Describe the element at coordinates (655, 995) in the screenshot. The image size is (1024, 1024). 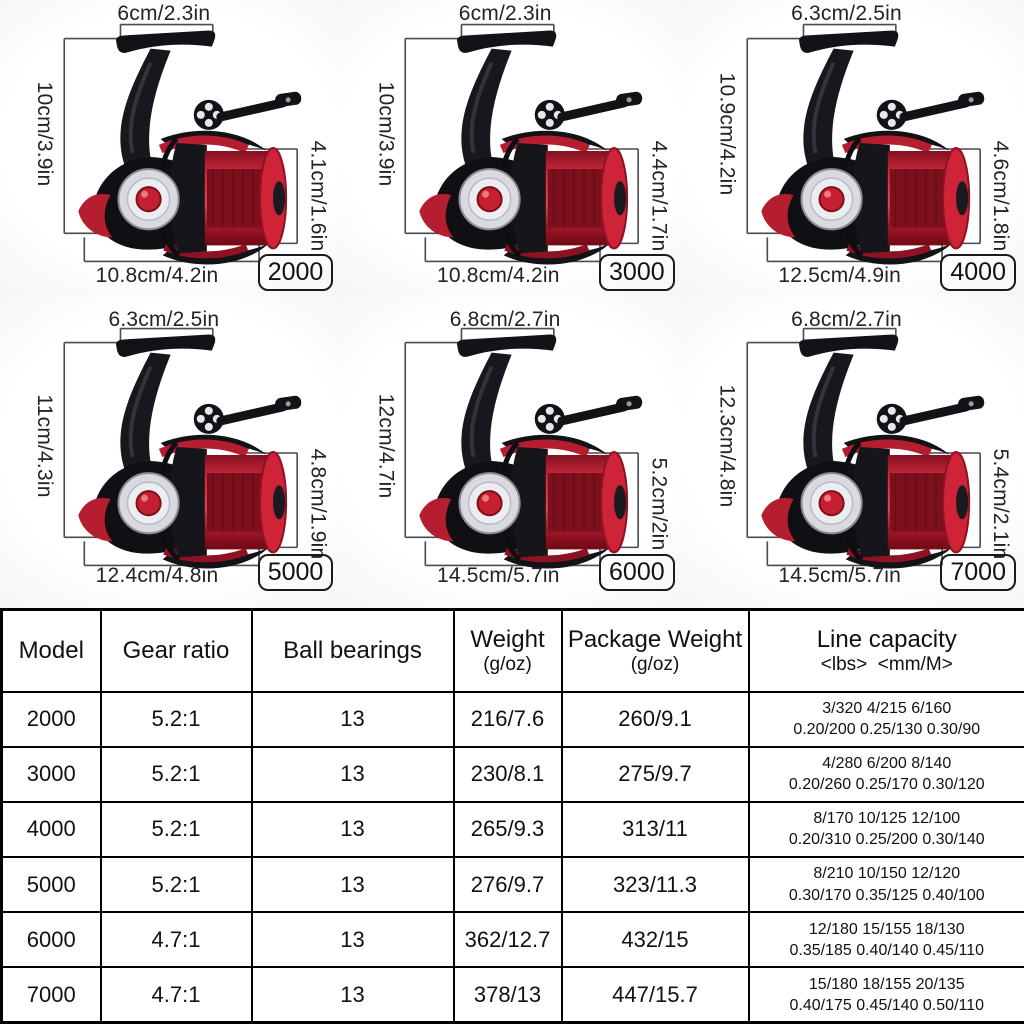
I see `cell-package-weight: 447/15.7` at that location.